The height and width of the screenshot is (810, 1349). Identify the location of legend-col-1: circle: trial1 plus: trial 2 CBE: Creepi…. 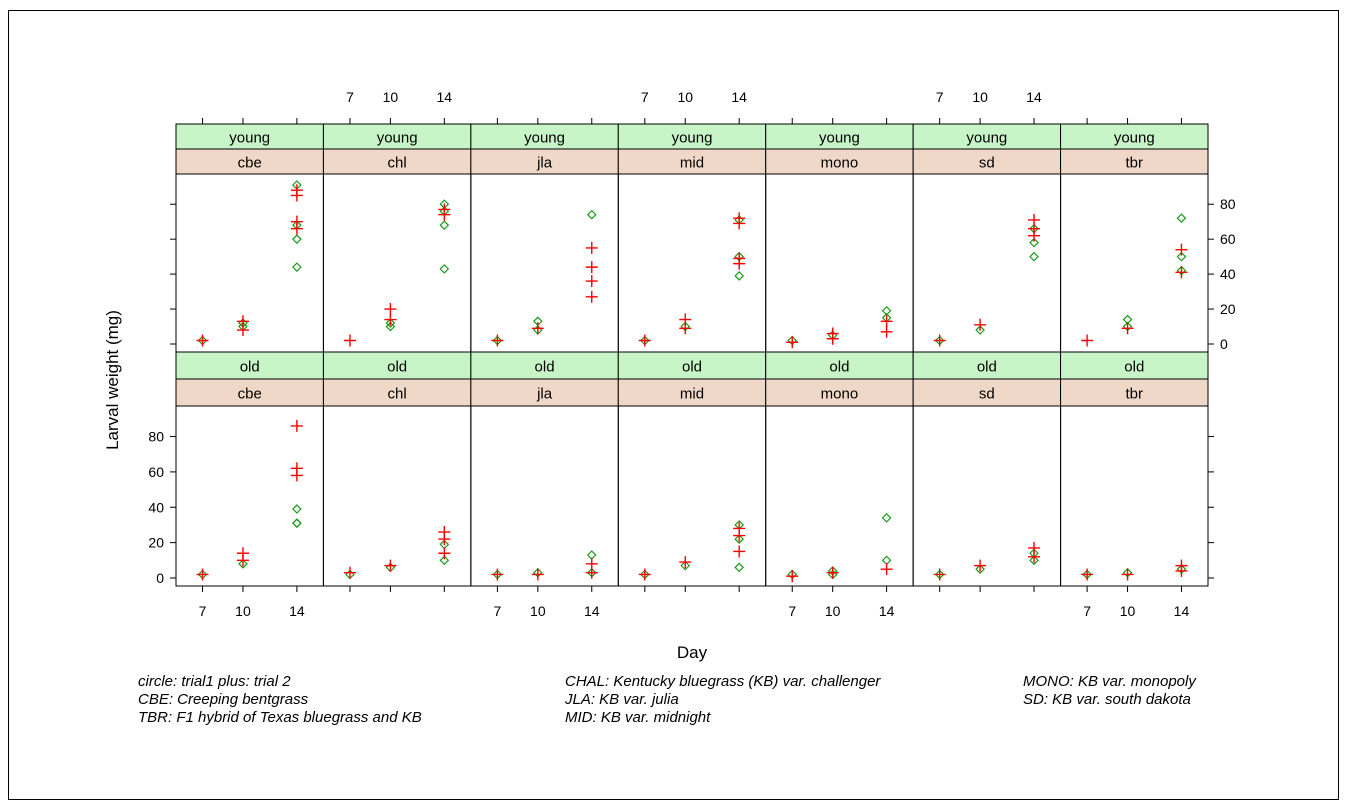
(280, 700).